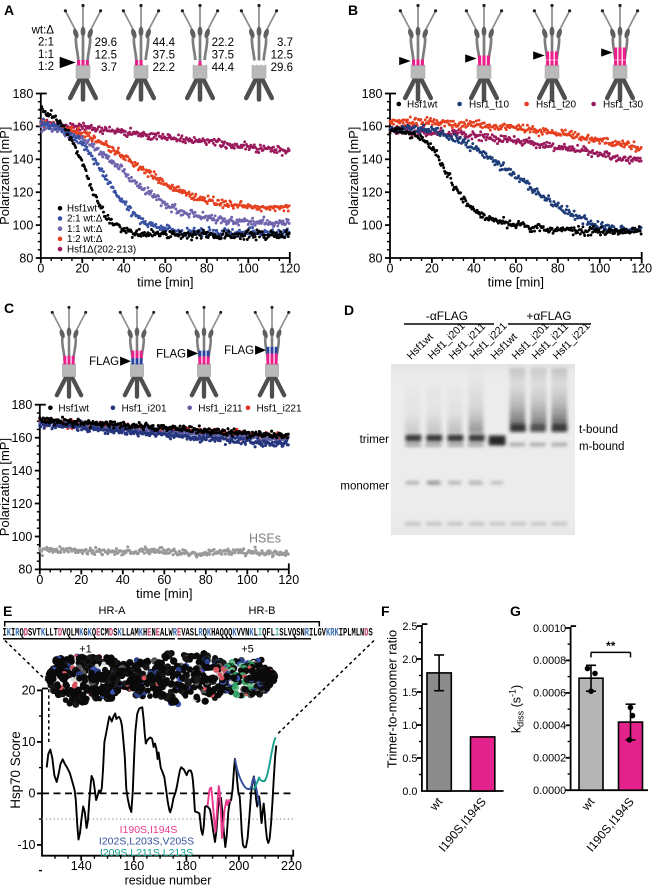 The width and height of the screenshot is (654, 892). I want to click on svg-text: A, so click(9, 10).